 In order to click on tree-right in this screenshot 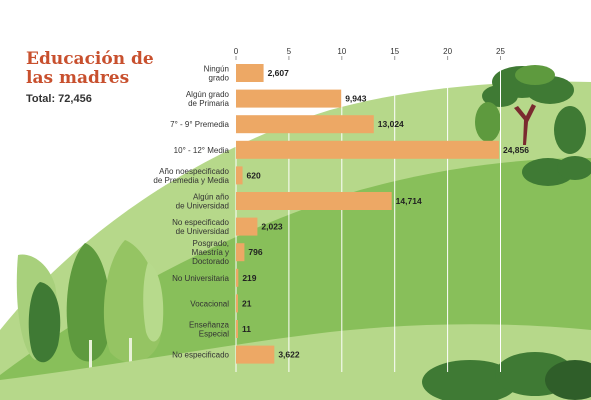, I will do `click(528, 105)`.